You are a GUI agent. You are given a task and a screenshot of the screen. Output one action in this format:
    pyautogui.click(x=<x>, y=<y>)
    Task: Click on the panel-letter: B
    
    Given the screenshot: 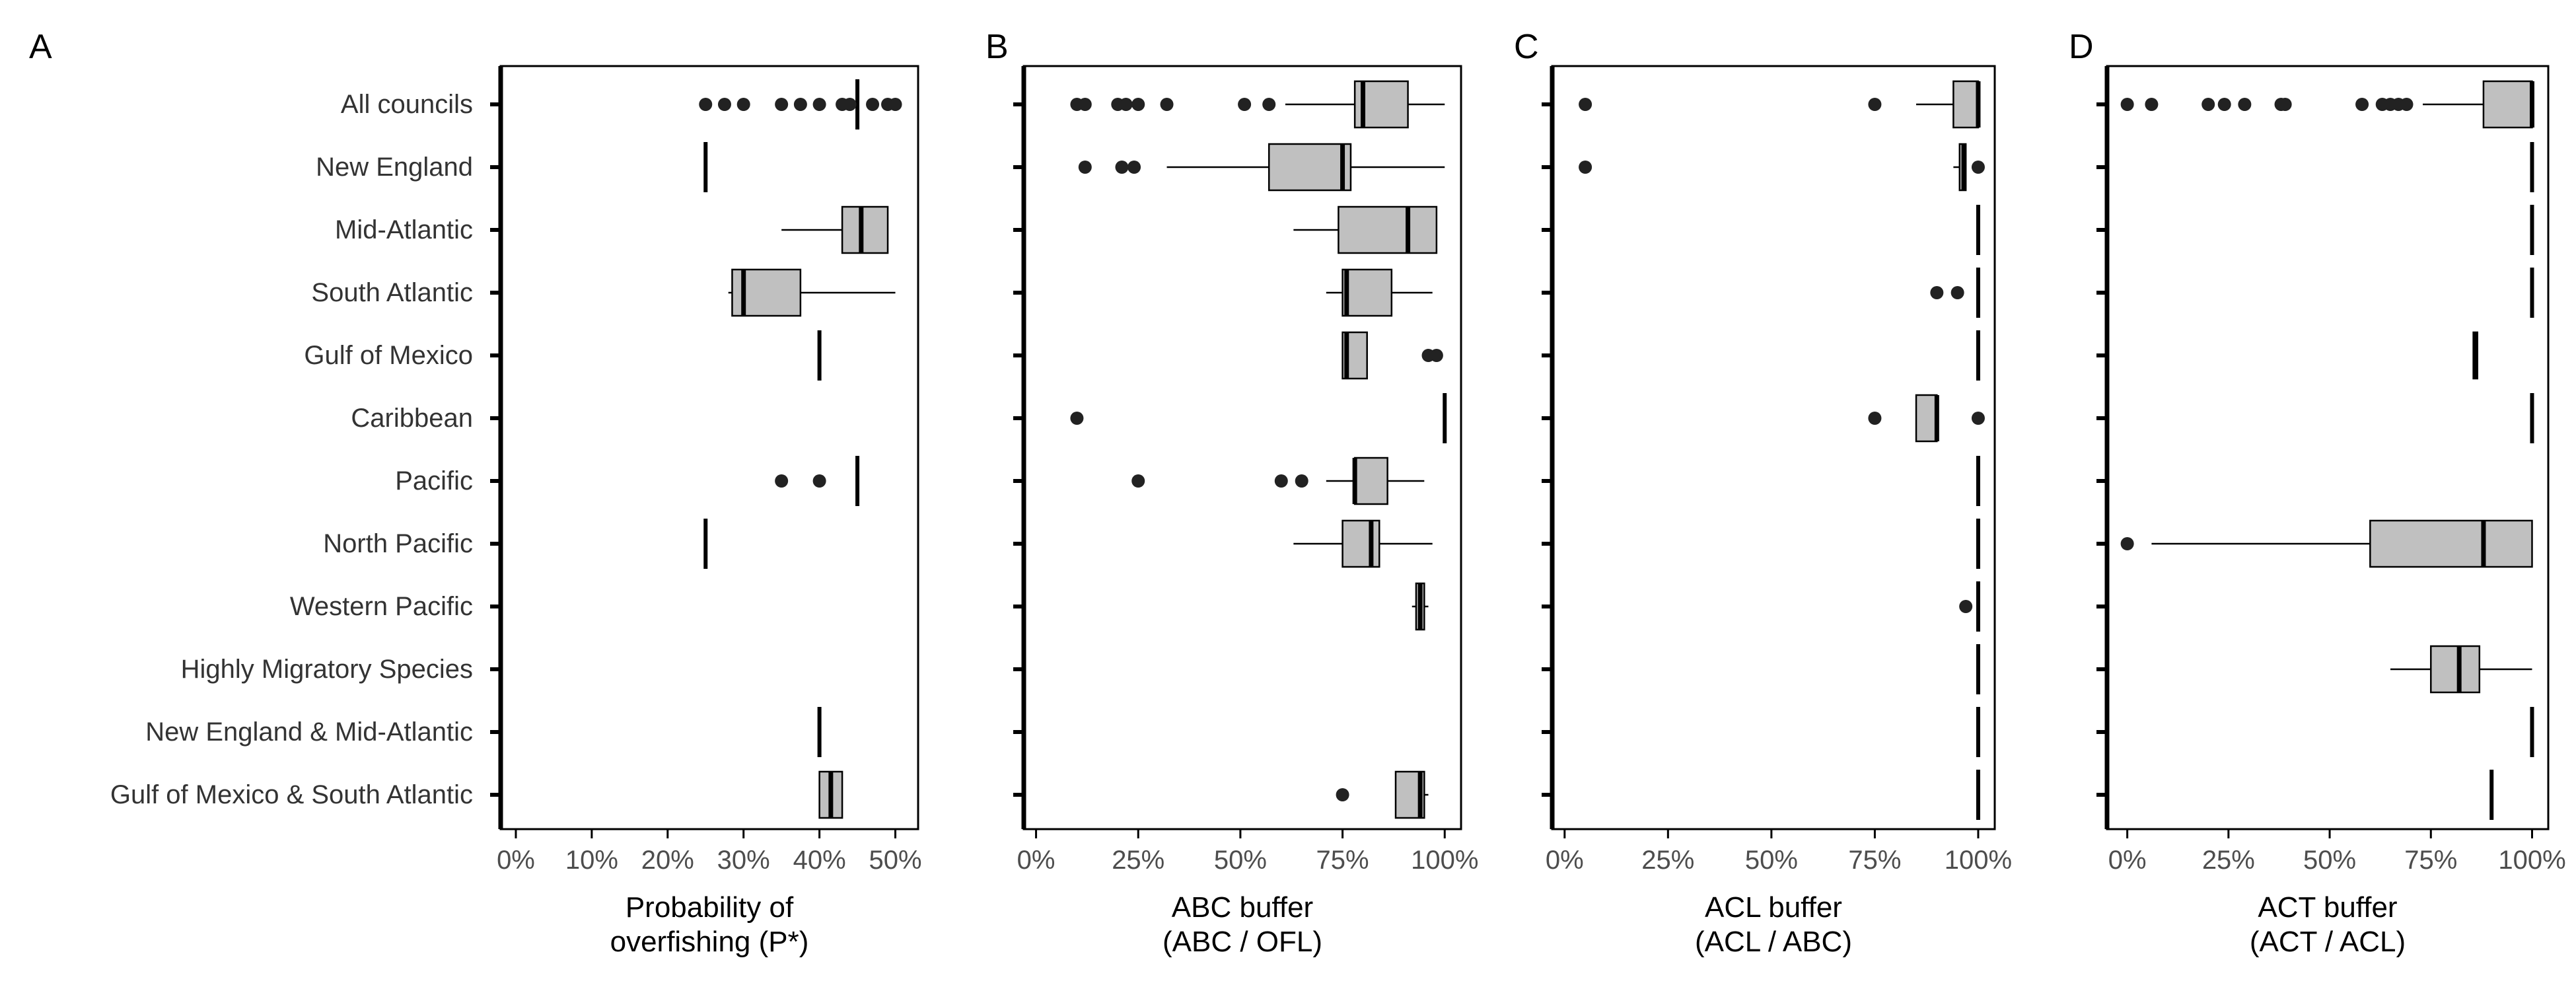 What is the action you would take?
    pyautogui.click(x=997, y=47)
    